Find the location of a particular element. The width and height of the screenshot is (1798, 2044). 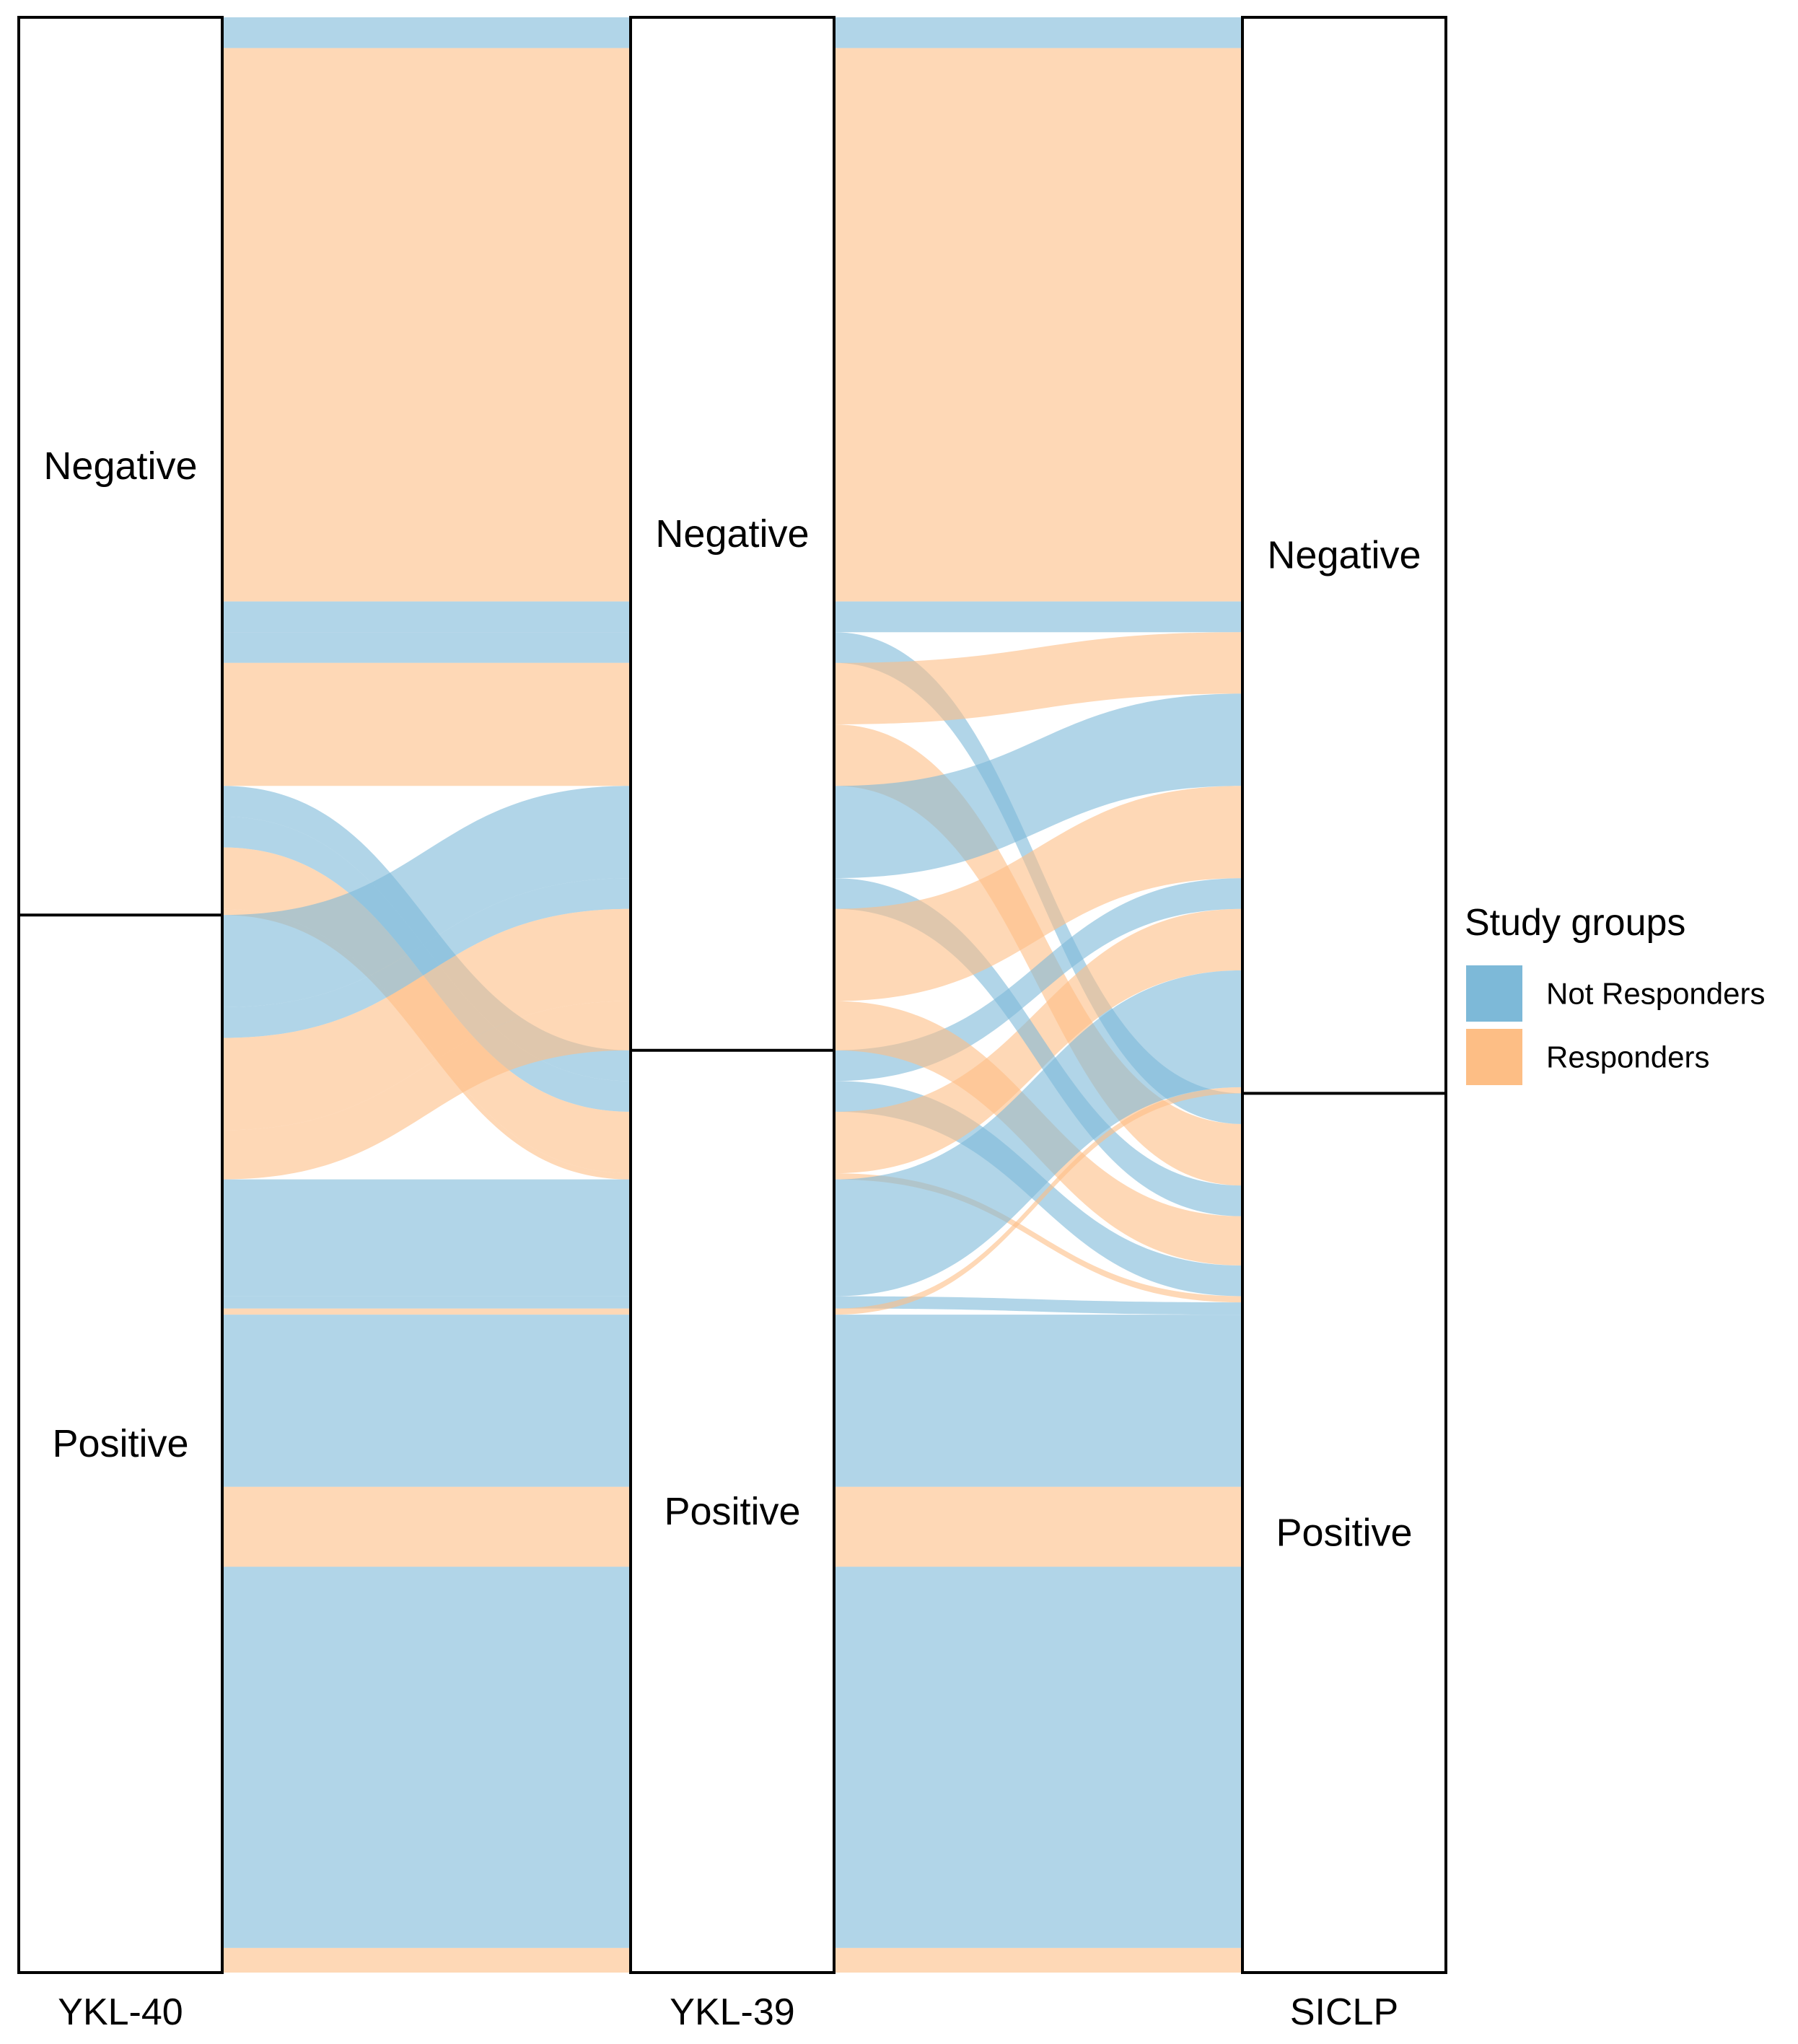

legend-label-not-responders: Not Responders is located at coordinates (1656, 994).